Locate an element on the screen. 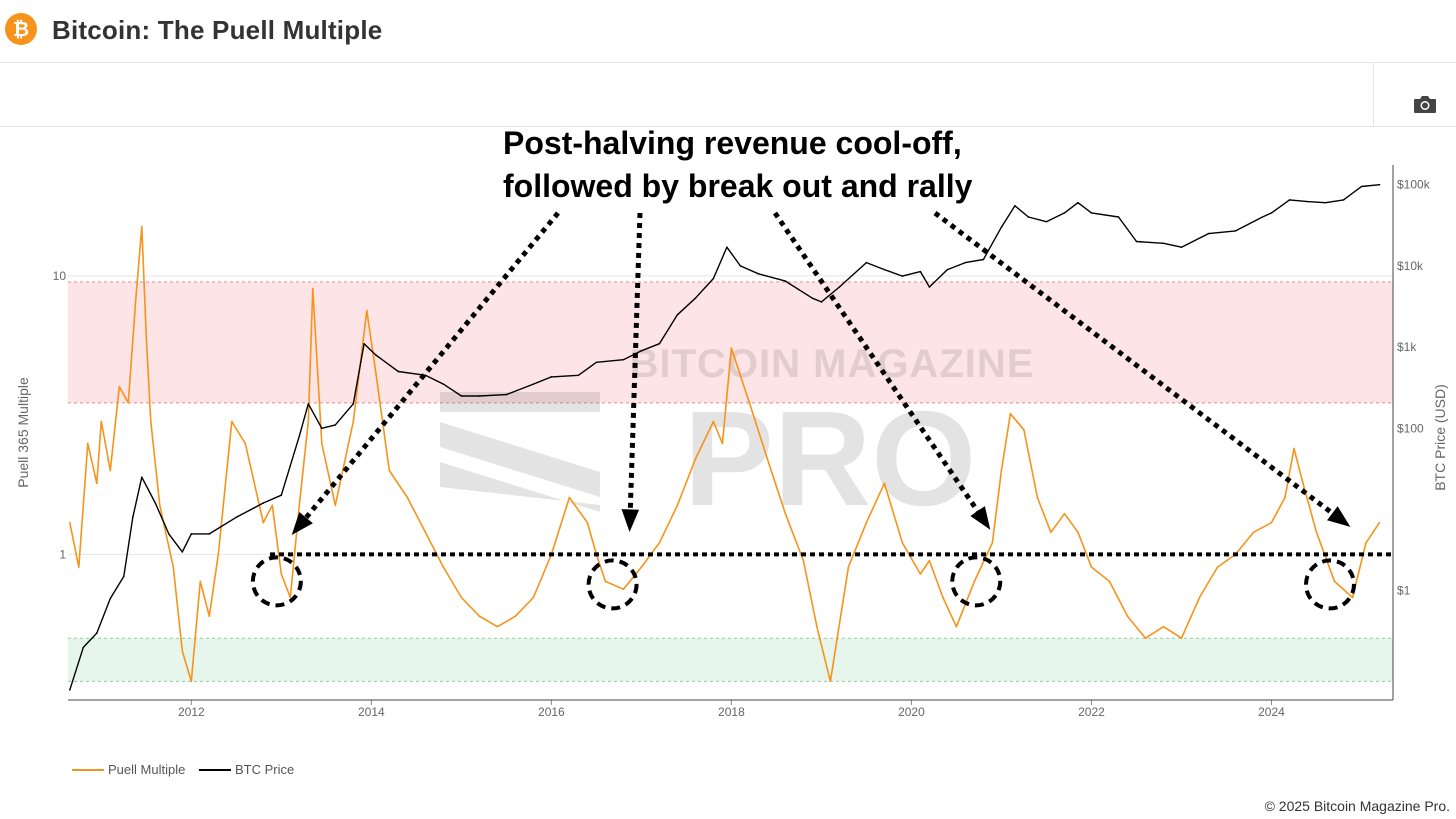 The height and width of the screenshot is (819, 1456). legend-item-puell: Puell Multiple is located at coordinates (128, 769).